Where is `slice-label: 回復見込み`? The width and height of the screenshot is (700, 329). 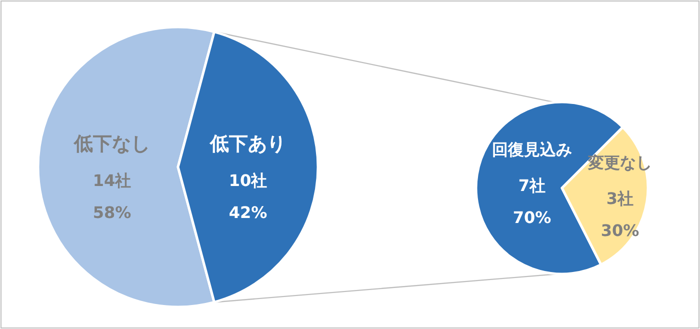
slice-label: 回復見込み is located at coordinates (532, 149).